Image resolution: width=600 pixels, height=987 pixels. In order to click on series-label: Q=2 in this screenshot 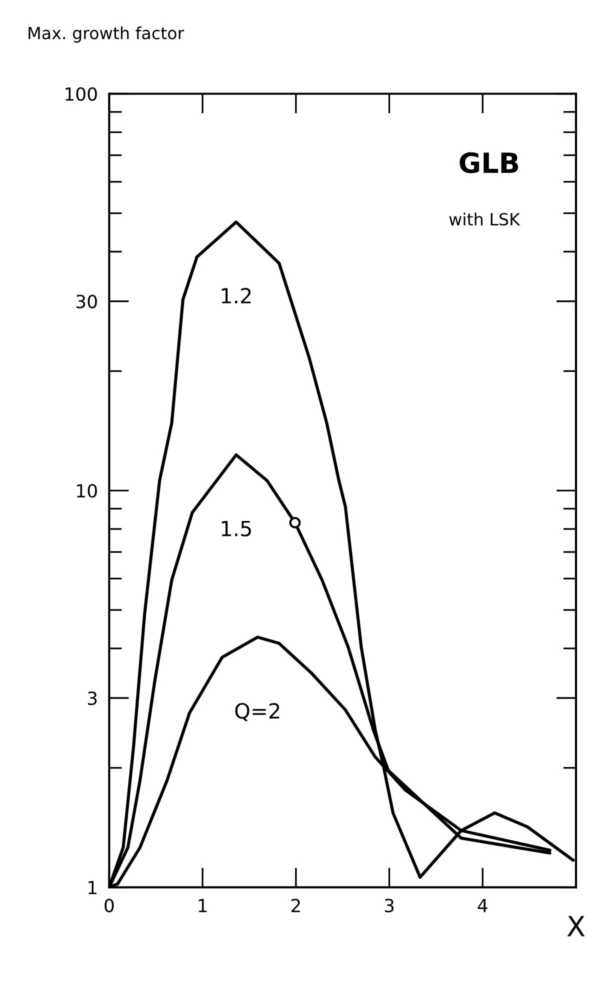, I will do `click(257, 712)`.